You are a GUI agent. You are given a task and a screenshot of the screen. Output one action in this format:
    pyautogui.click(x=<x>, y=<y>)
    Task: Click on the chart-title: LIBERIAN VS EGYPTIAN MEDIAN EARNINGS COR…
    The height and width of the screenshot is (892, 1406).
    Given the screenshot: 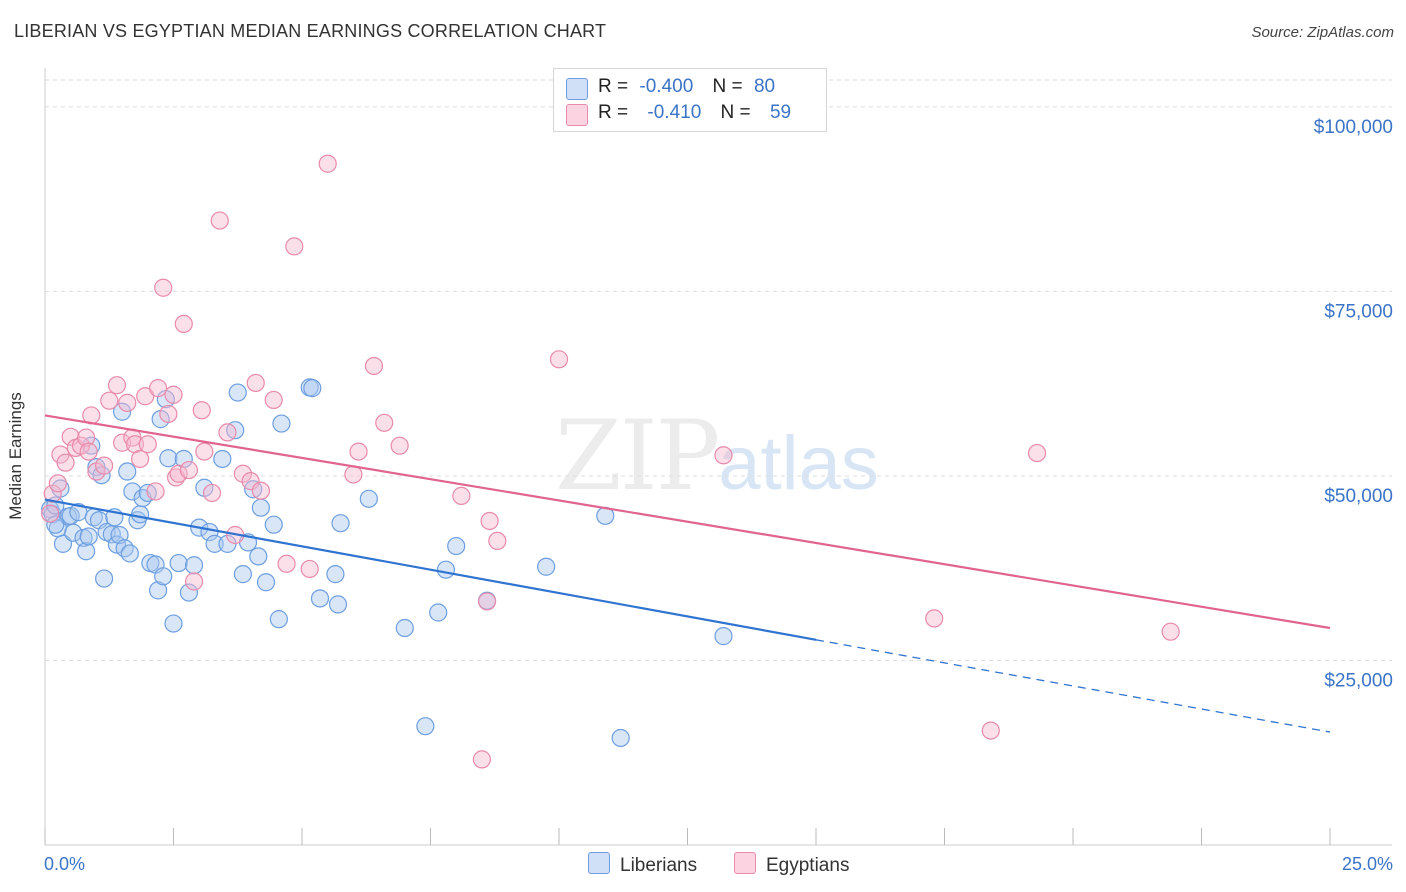 What is the action you would take?
    pyautogui.click(x=310, y=31)
    